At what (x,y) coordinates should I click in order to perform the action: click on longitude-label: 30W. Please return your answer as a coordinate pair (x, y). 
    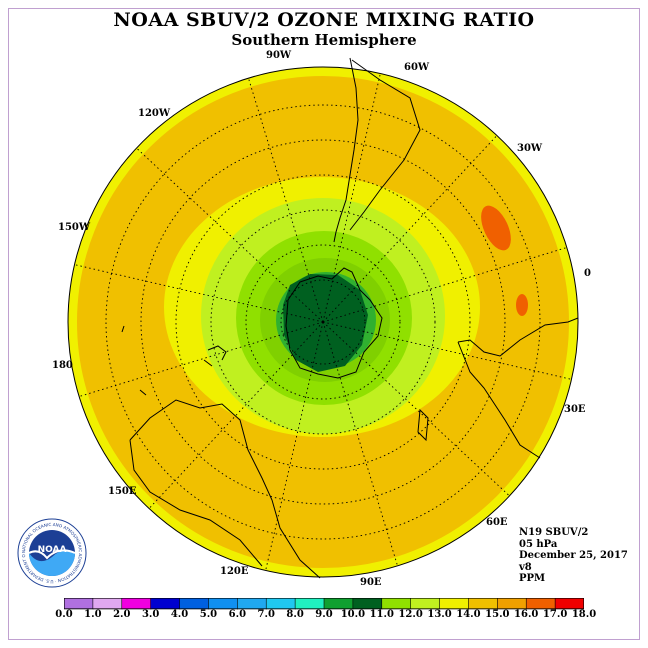
    Looking at the image, I should click on (530, 148).